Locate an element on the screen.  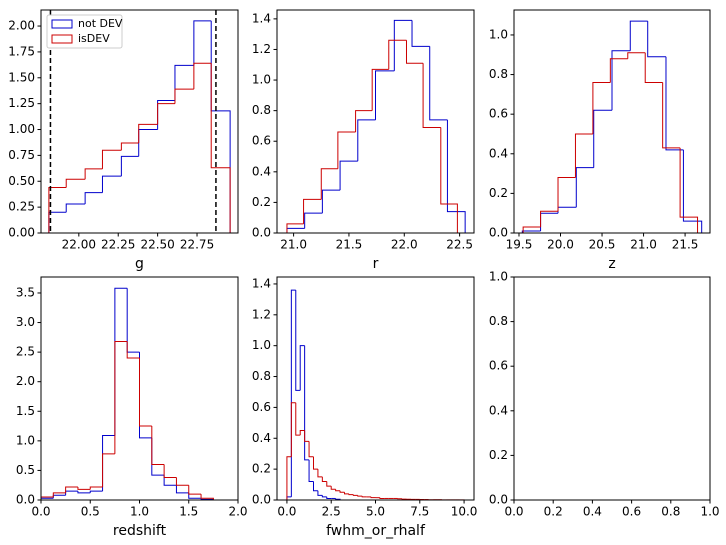
y-tick-label: 2.0 is located at coordinates (25, 381).